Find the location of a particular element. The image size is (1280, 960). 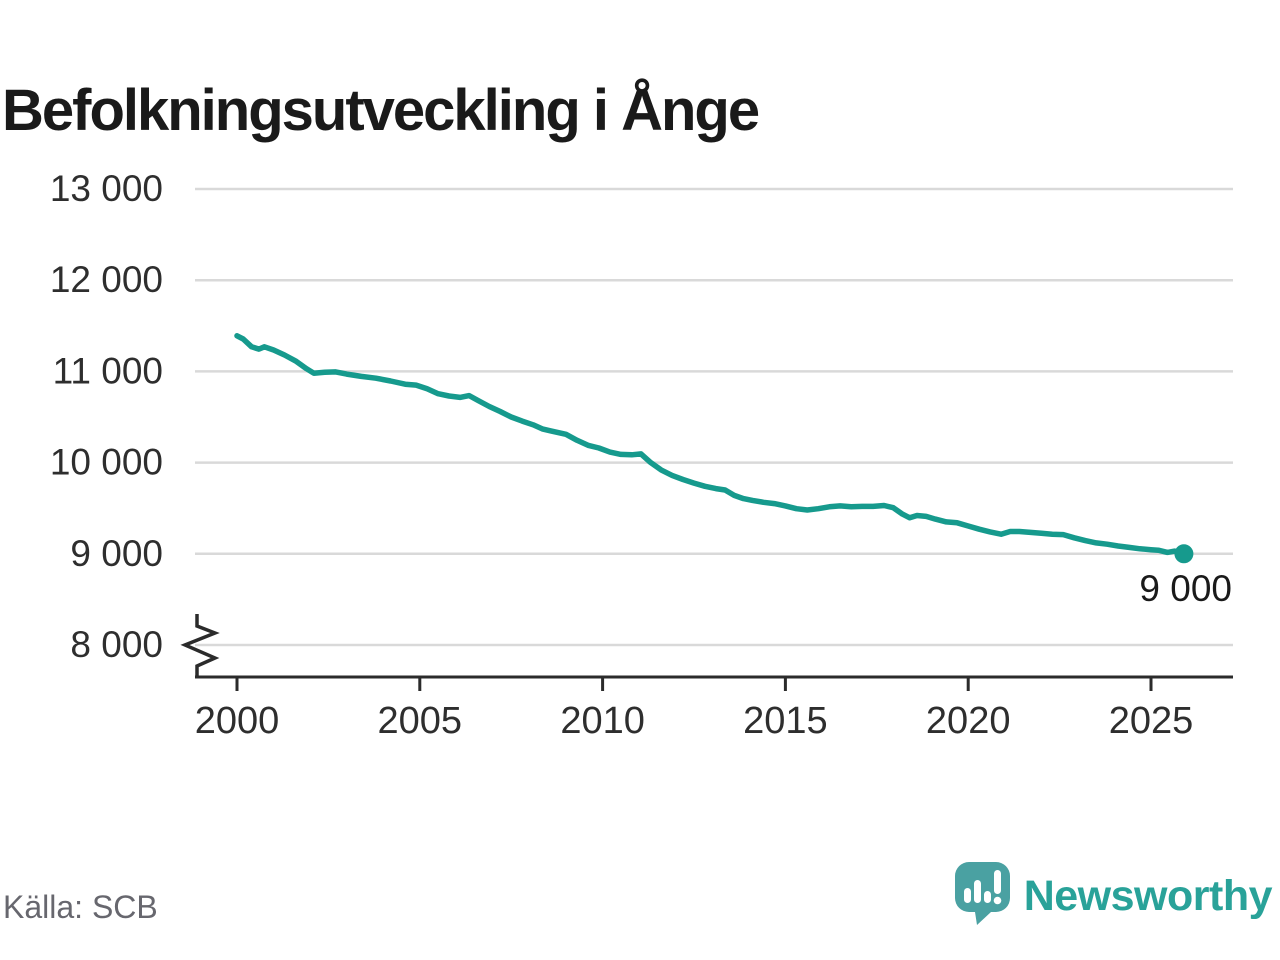

axis-break-icon is located at coordinates (200, 645).